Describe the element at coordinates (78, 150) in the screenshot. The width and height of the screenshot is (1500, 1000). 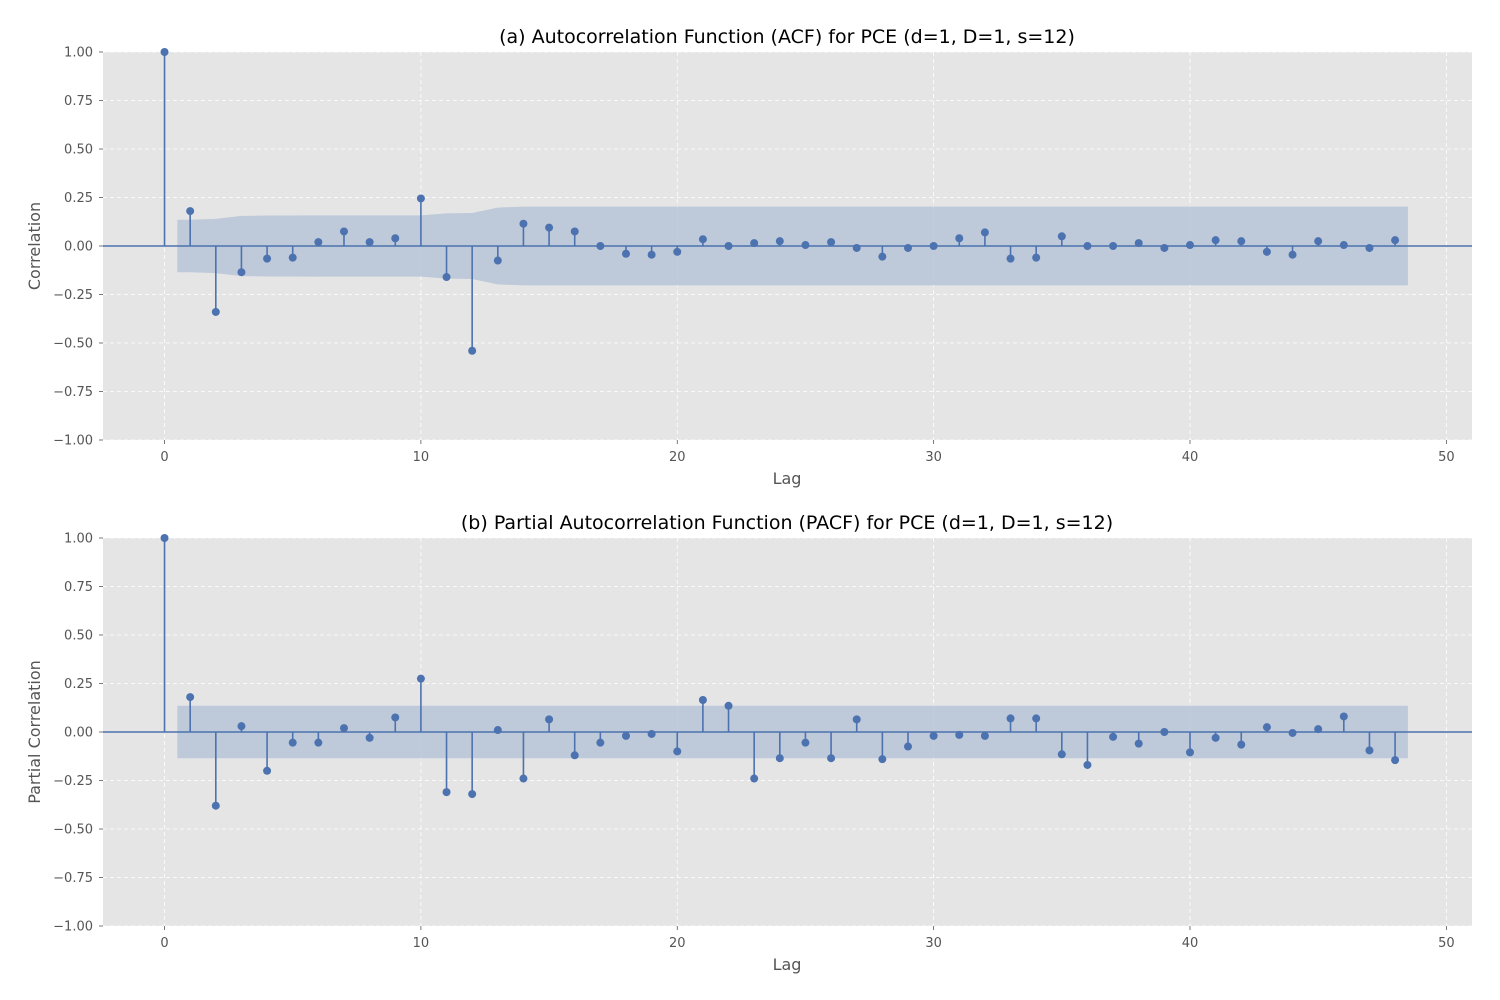
I see `acf-y-tick-label-2: 0.50` at that location.